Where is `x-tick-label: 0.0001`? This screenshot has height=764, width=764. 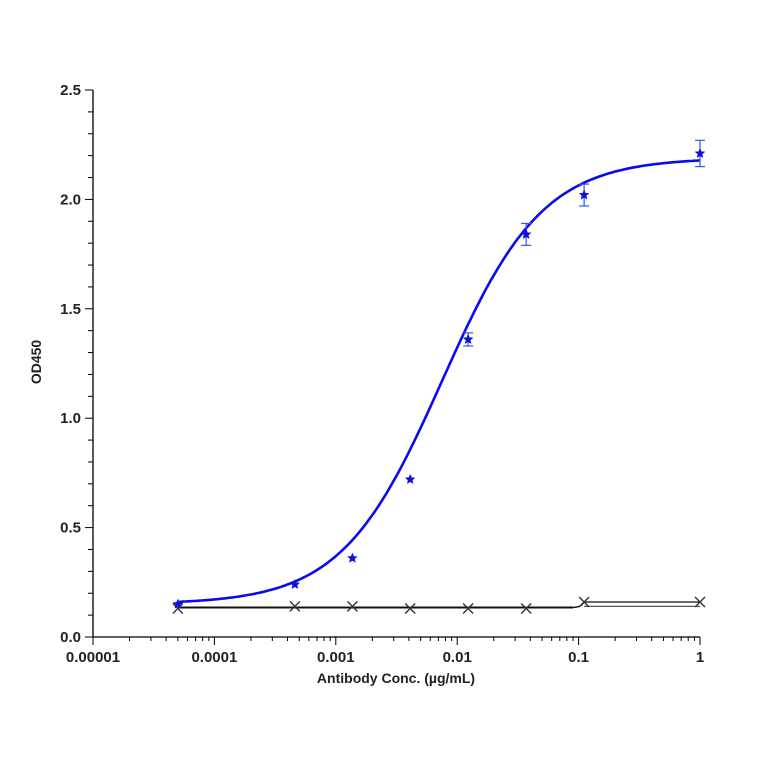 x-tick-label: 0.0001 is located at coordinates (214, 657).